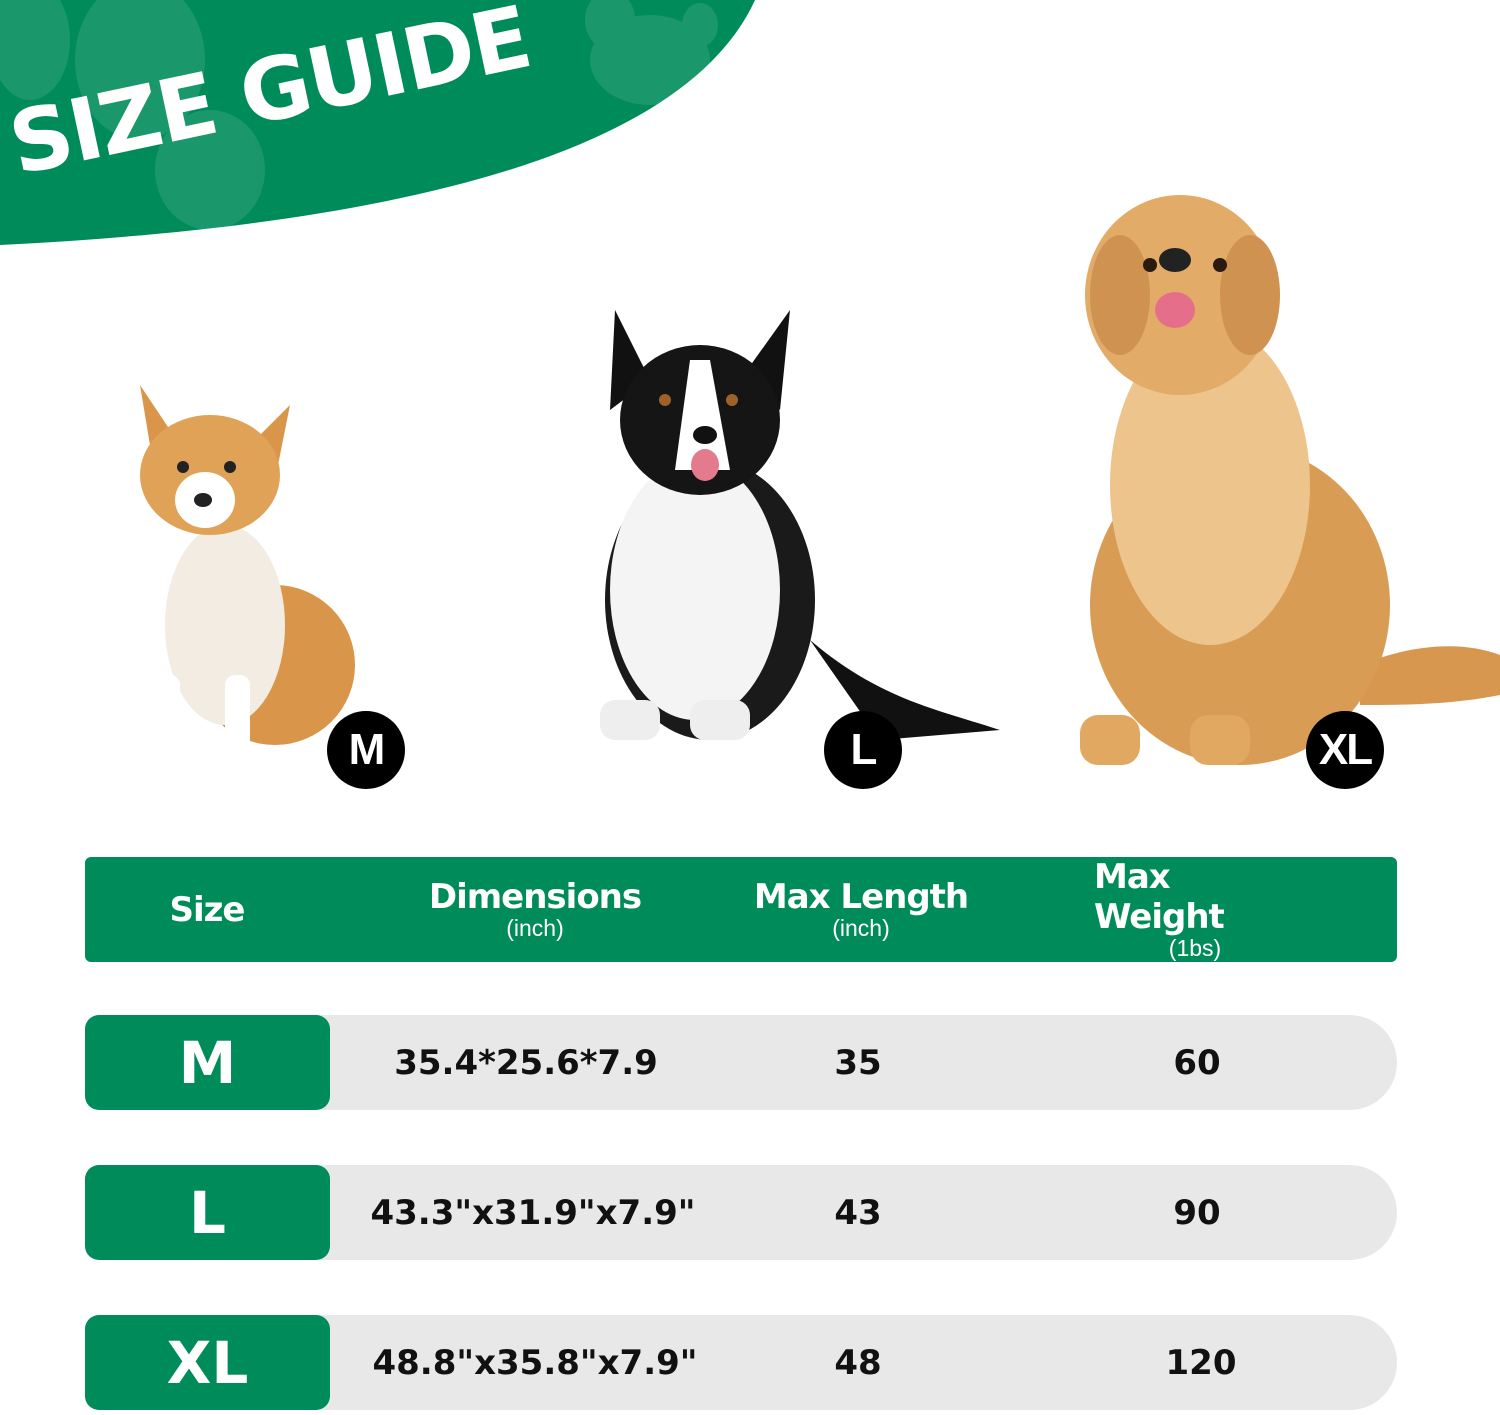 The width and height of the screenshot is (1500, 1415). I want to click on row-max-weight: 120, so click(1201, 1362).